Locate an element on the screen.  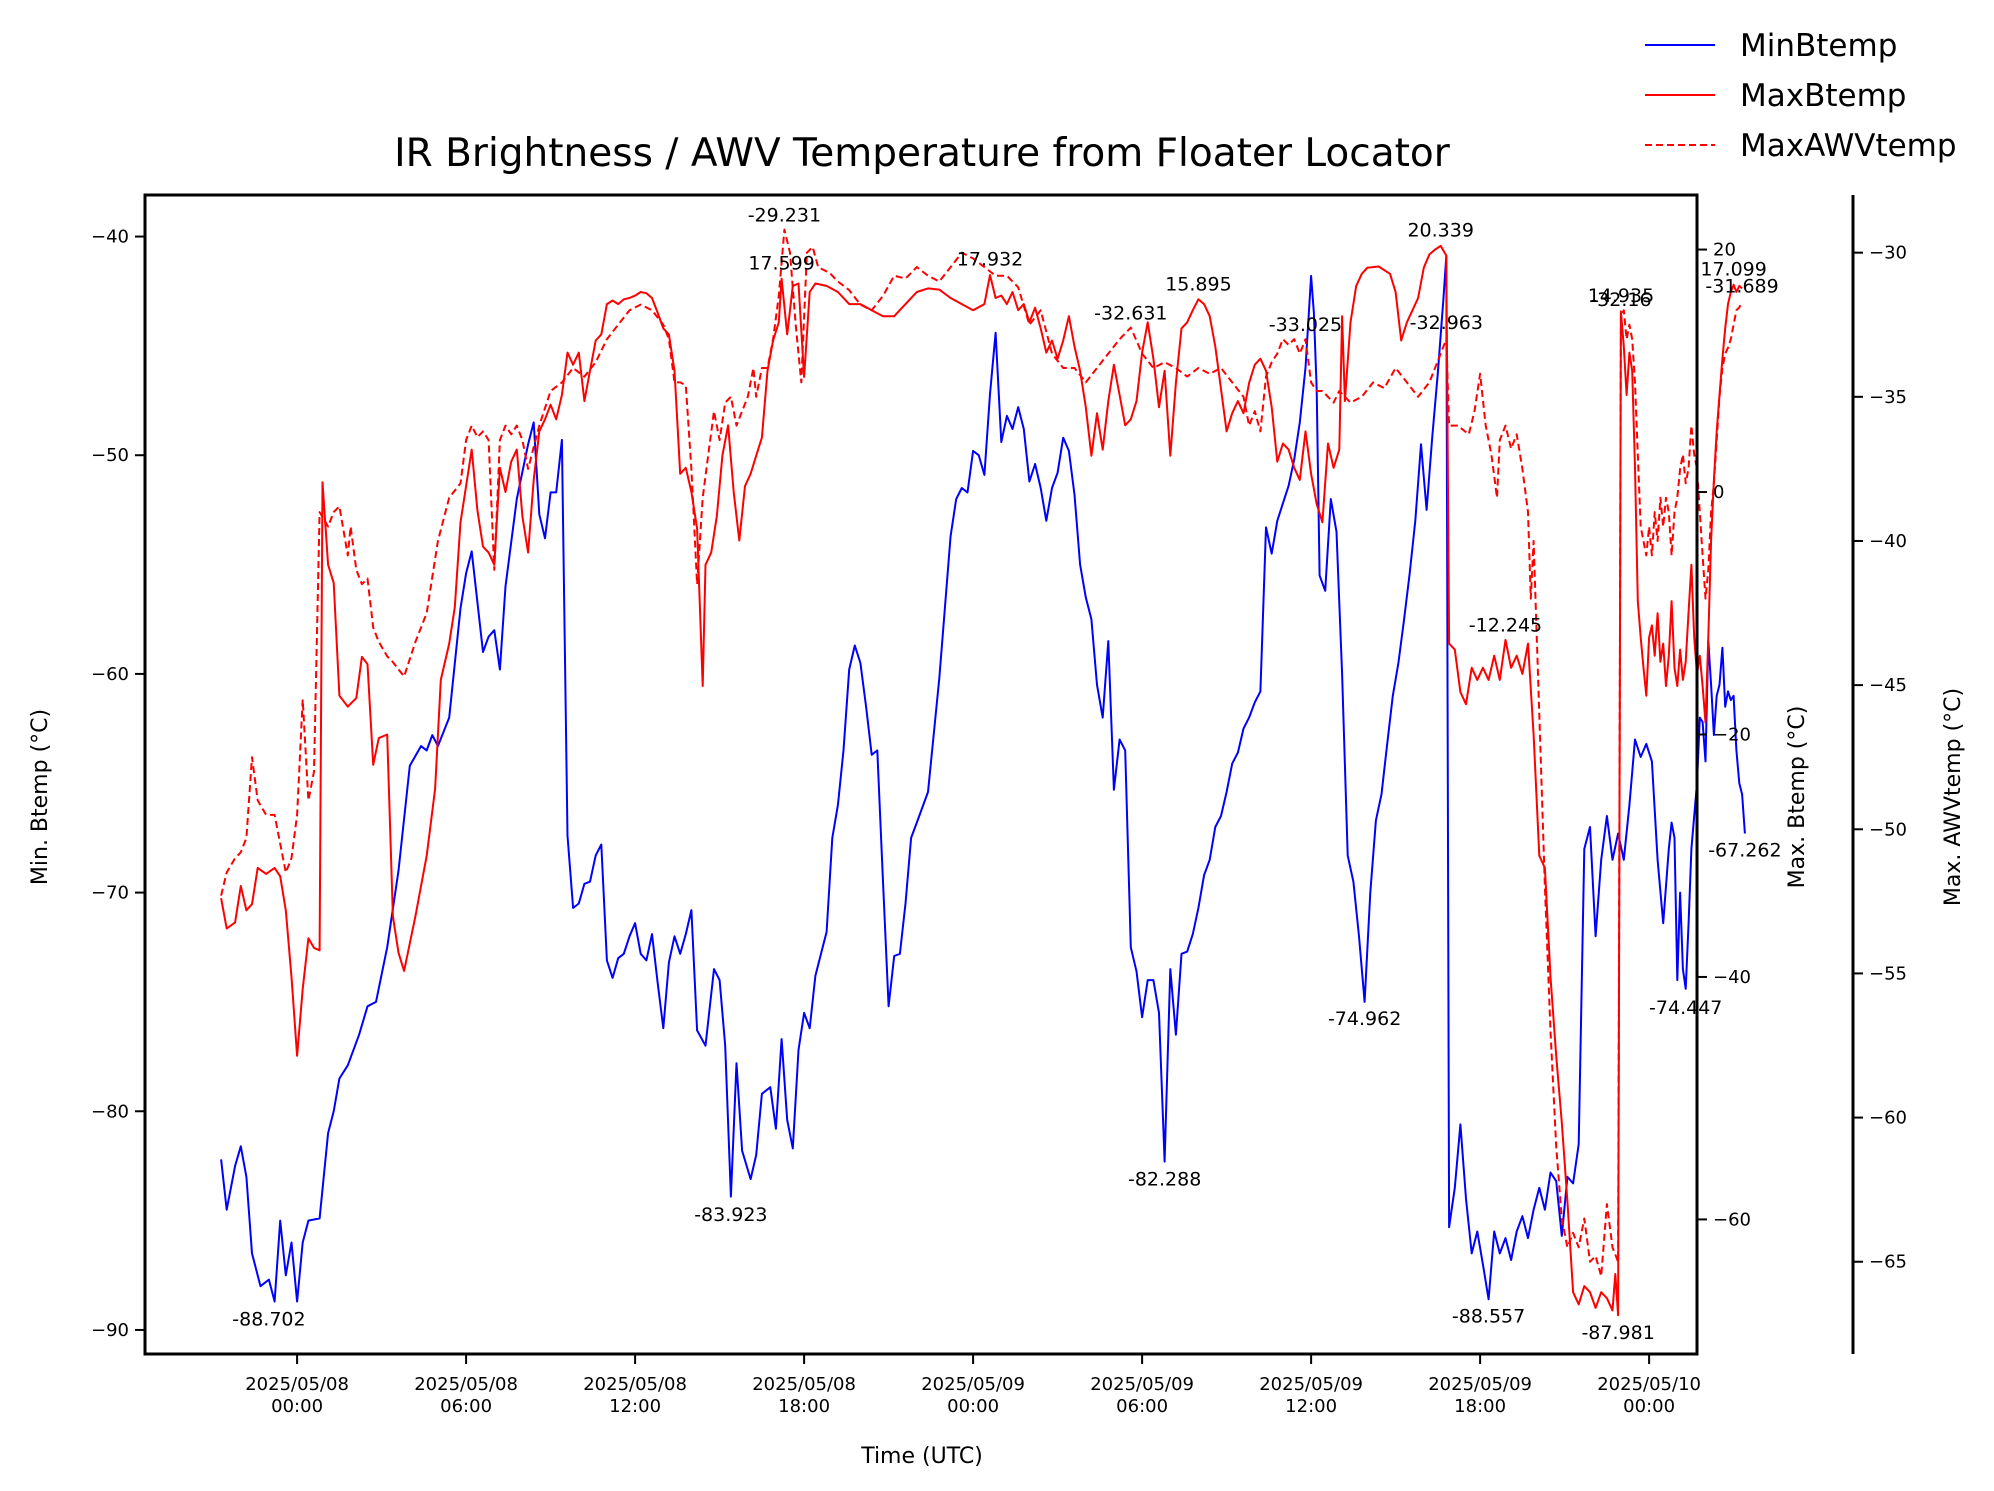
y-tick-label-right2: −45 is located at coordinates (1888, 685).